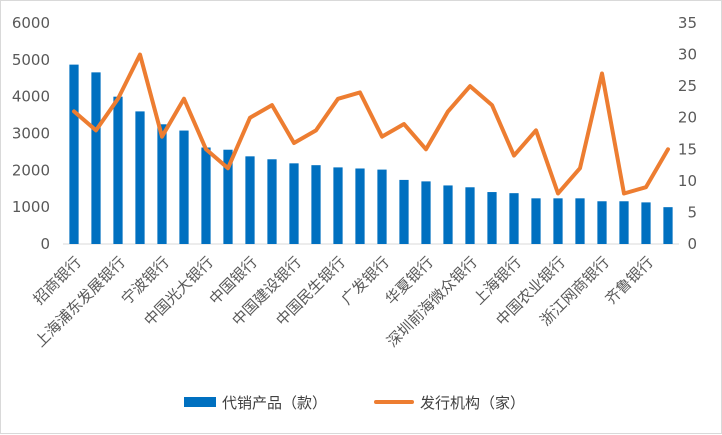 Image resolution: width=722 pixels, height=435 pixels. Describe the element at coordinates (629, 280) in the screenshot. I see `category-label: 齐鲁银行` at that location.